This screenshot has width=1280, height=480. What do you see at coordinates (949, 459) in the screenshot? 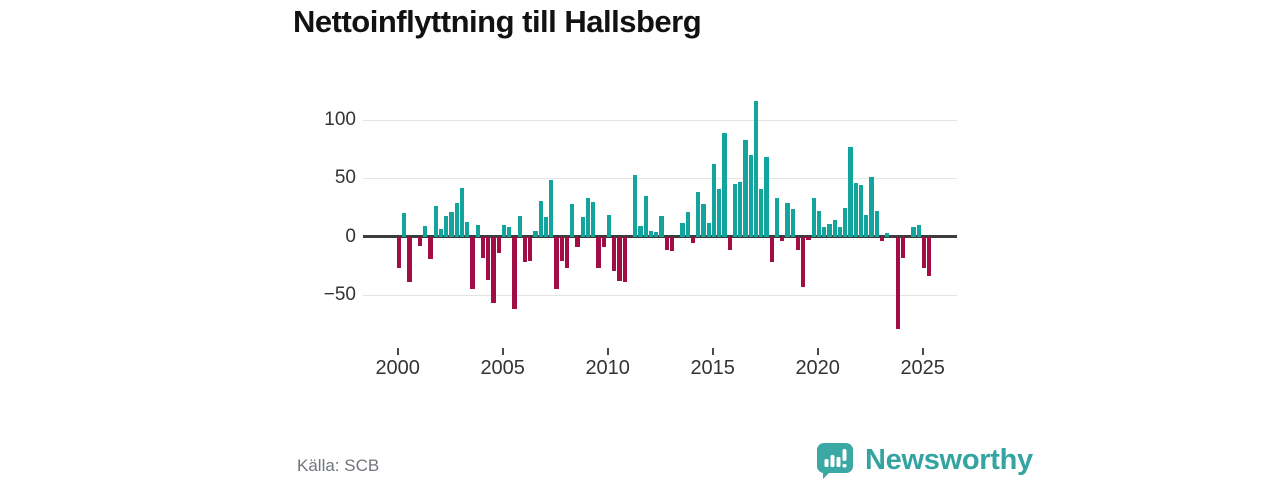
I see `brand-name: Newsworthy` at bounding box center [949, 459].